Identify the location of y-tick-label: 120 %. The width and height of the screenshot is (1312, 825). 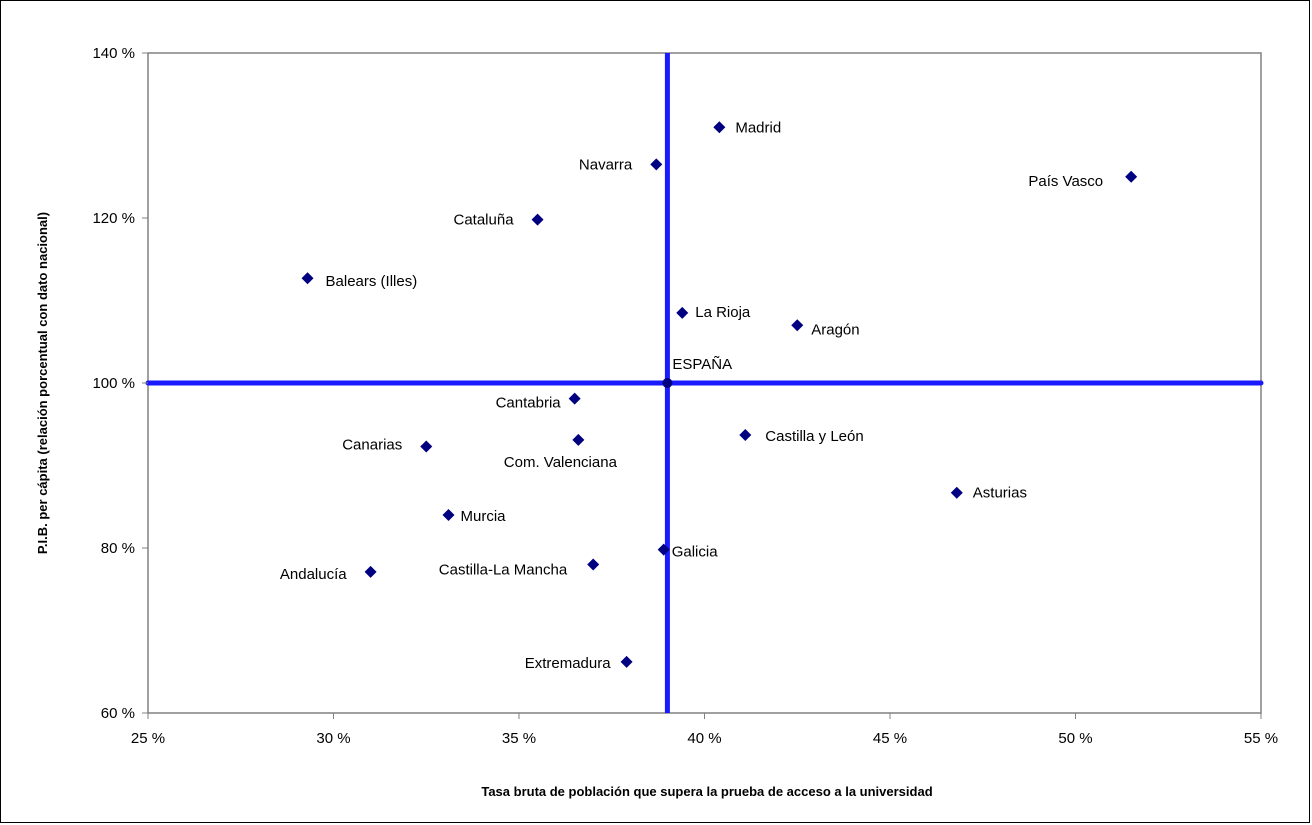
(113, 218).